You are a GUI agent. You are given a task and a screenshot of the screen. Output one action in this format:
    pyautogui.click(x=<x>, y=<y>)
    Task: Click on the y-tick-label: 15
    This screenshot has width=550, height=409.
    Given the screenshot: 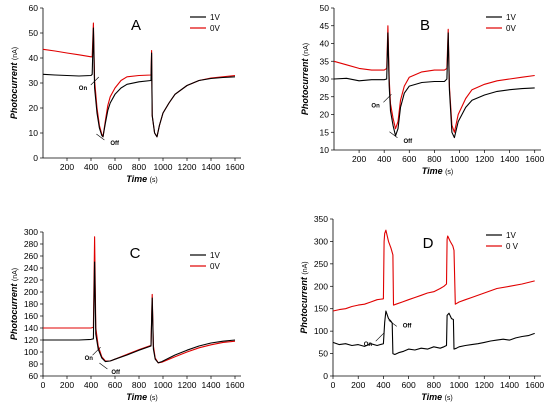 What is the action you would take?
    pyautogui.click(x=325, y=132)
    